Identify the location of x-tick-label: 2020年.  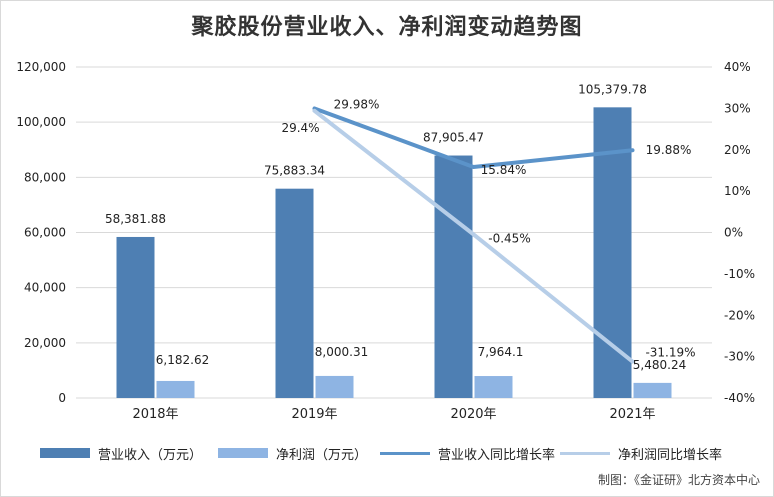
(473, 414).